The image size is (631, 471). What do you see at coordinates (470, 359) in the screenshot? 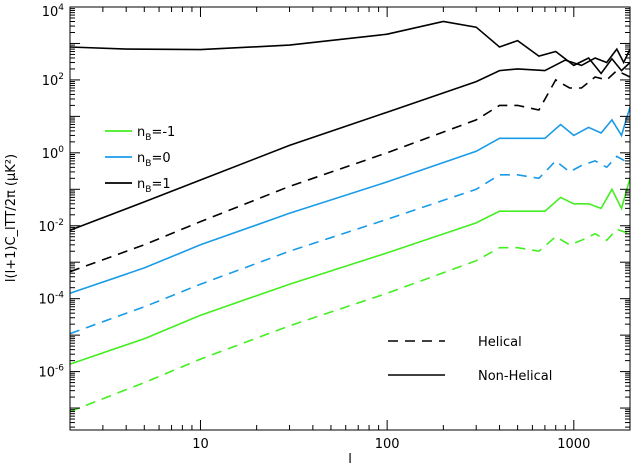
I see `legend-style: Helical Non-Helical` at bounding box center [470, 359].